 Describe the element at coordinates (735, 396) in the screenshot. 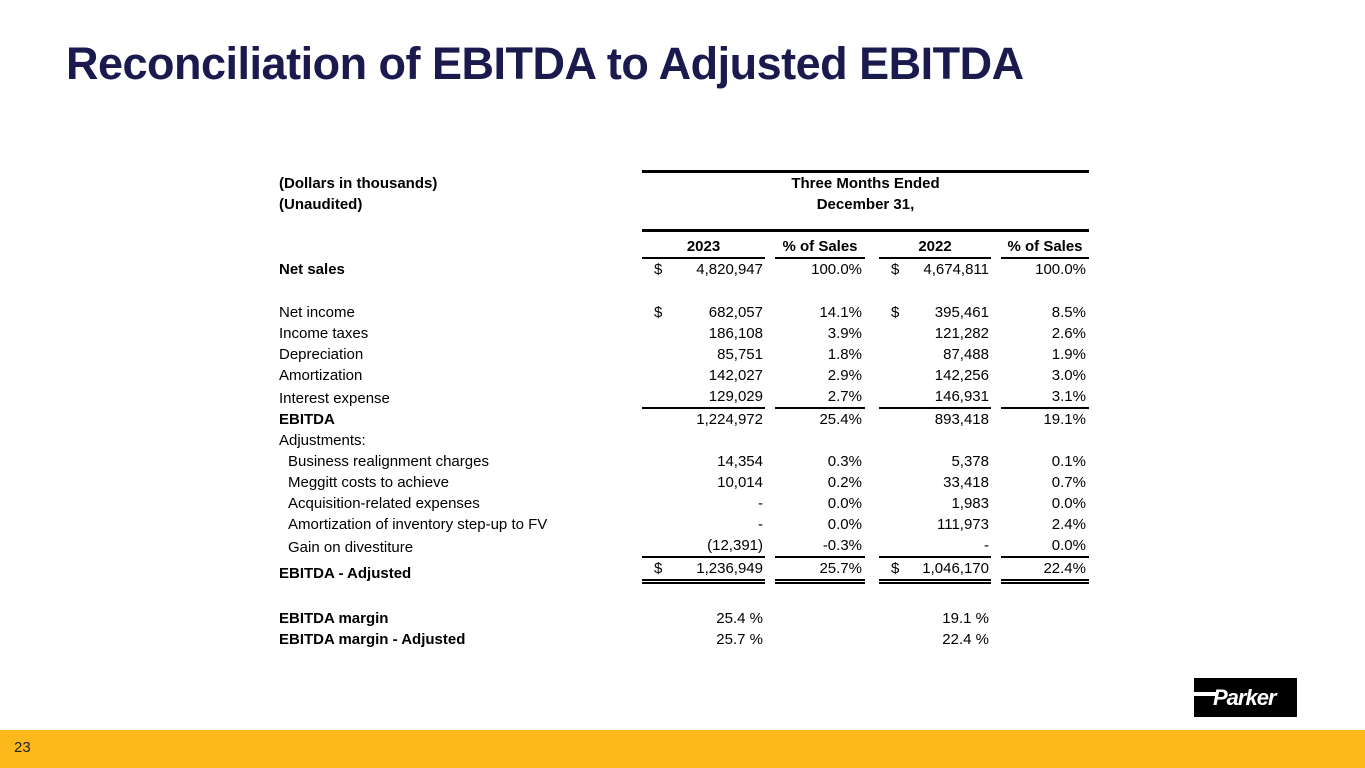

I see `value-text: 129,029` at that location.